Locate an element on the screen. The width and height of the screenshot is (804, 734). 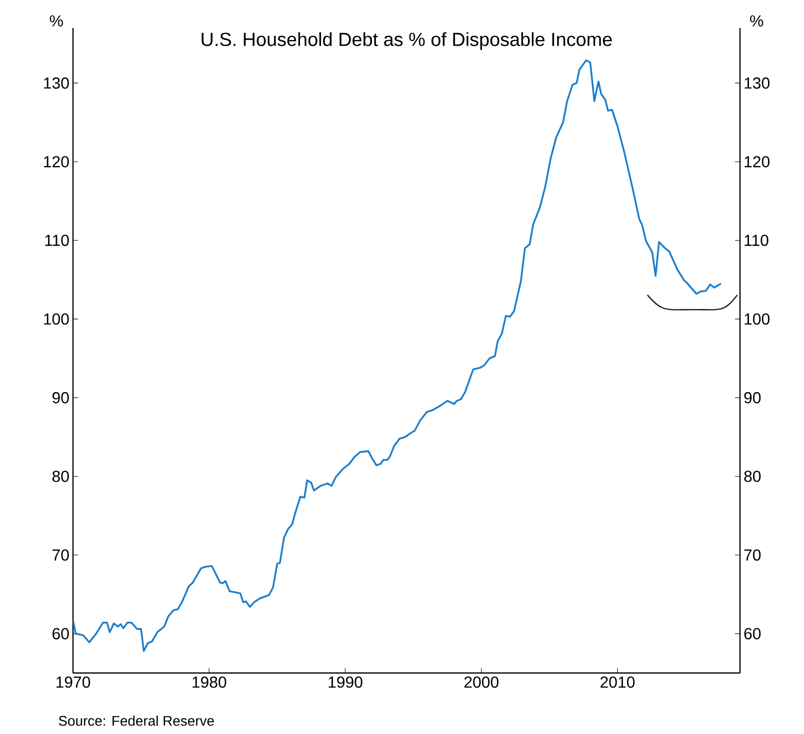
y-tick-label: 110 is located at coordinates (57, 240).